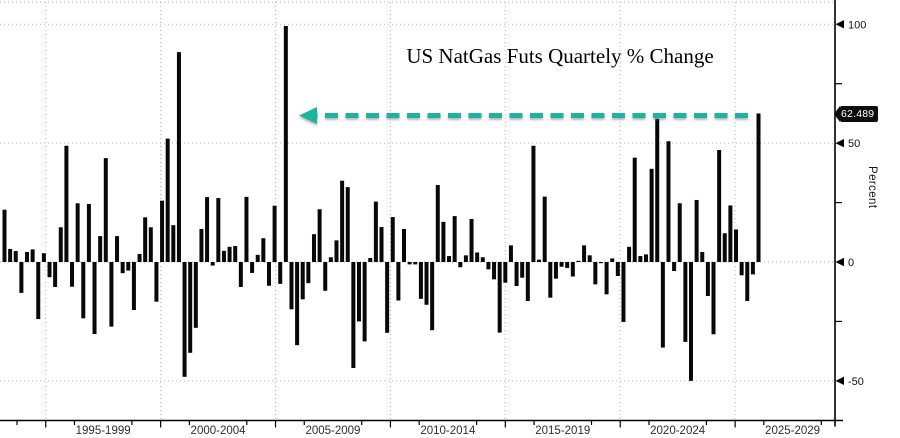  Describe the element at coordinates (859, 114) in the screenshot. I see `badge-value: 62.489` at that location.